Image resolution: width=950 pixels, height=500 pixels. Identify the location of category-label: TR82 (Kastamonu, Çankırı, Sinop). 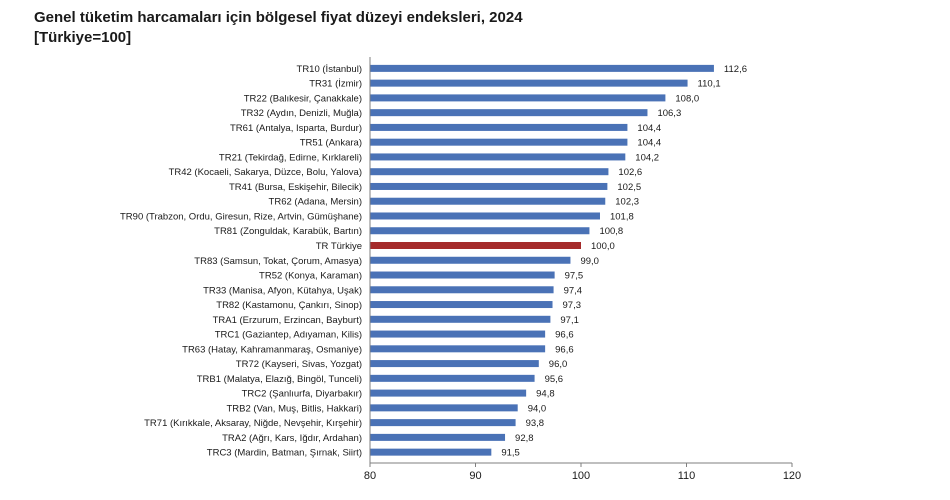
(289, 305).